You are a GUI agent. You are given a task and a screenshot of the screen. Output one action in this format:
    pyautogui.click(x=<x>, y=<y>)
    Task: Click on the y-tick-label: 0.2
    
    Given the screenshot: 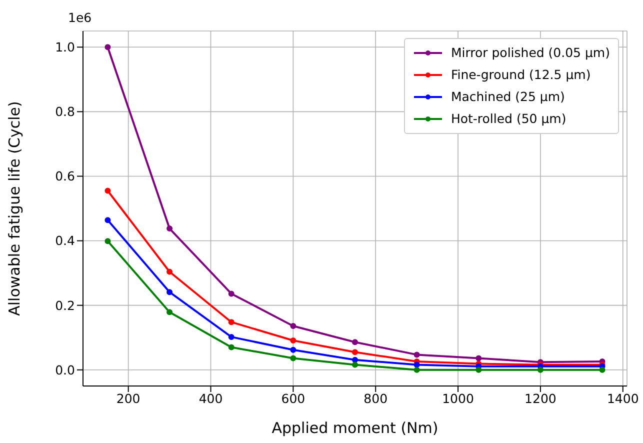 What is the action you would take?
    pyautogui.click(x=65, y=305)
    